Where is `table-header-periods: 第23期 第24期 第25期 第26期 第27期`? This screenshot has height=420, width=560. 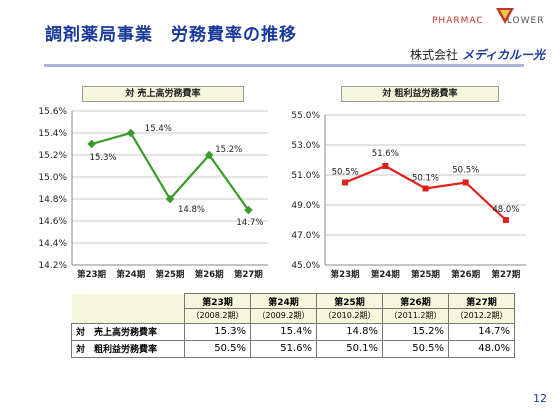 table-header-periods: 第23期 第24期 第25期 第26期 第27期 is located at coordinates (293, 301).